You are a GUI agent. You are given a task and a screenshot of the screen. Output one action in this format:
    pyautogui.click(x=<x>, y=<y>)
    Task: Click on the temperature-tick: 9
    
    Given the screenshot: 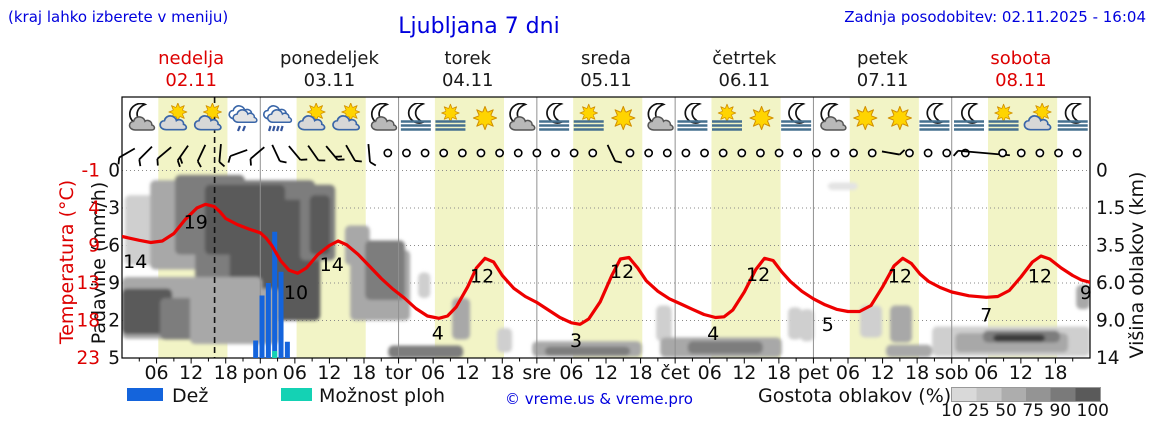 What is the action you would take?
    pyautogui.click(x=94, y=246)
    